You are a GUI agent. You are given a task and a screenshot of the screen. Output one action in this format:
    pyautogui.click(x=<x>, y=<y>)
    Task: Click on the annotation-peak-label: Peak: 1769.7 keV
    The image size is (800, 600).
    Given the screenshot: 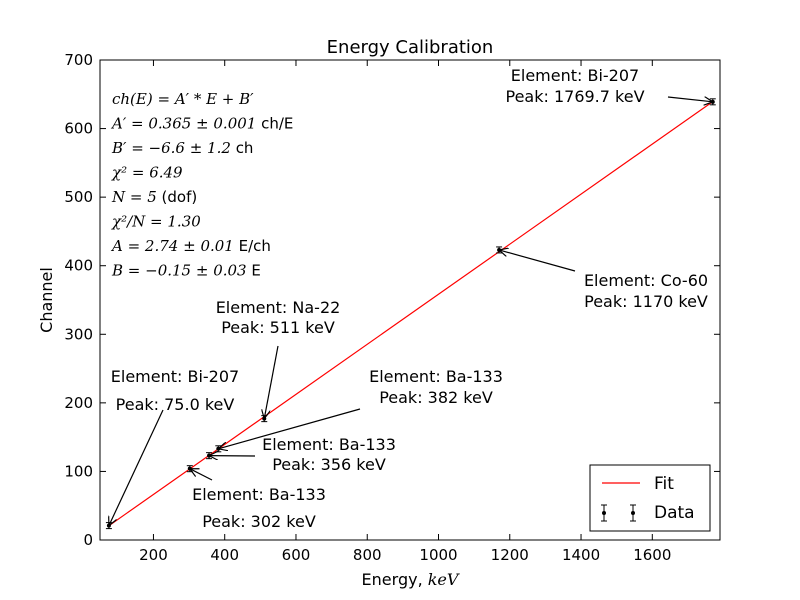 What is the action you would take?
    pyautogui.click(x=574, y=96)
    